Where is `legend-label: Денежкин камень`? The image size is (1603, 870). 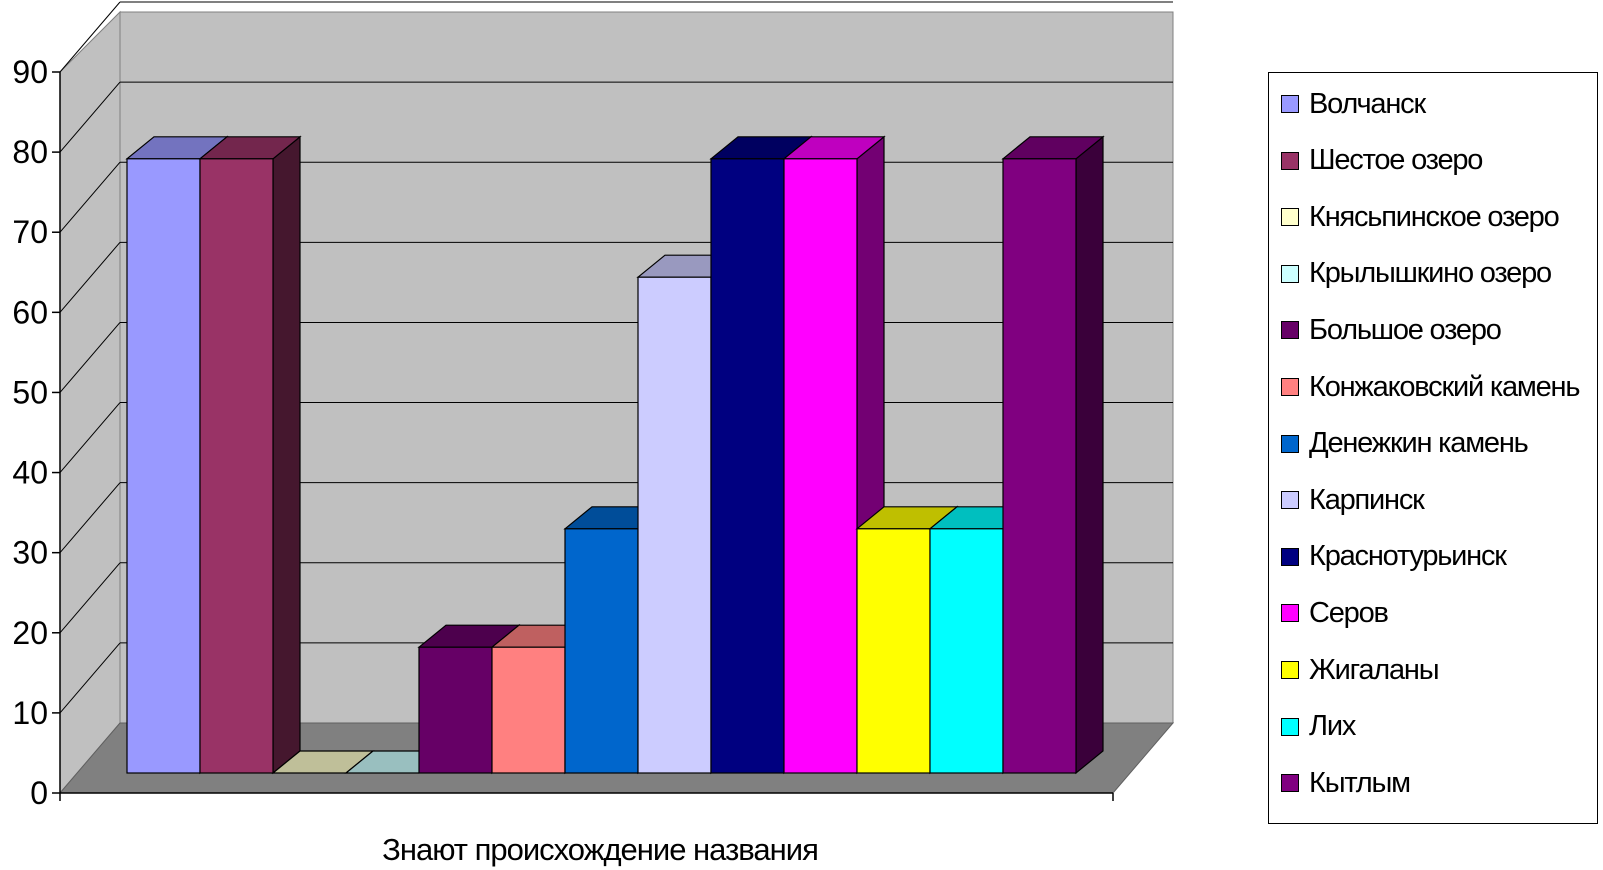 legend-label: Денежкин камень is located at coordinates (1419, 443).